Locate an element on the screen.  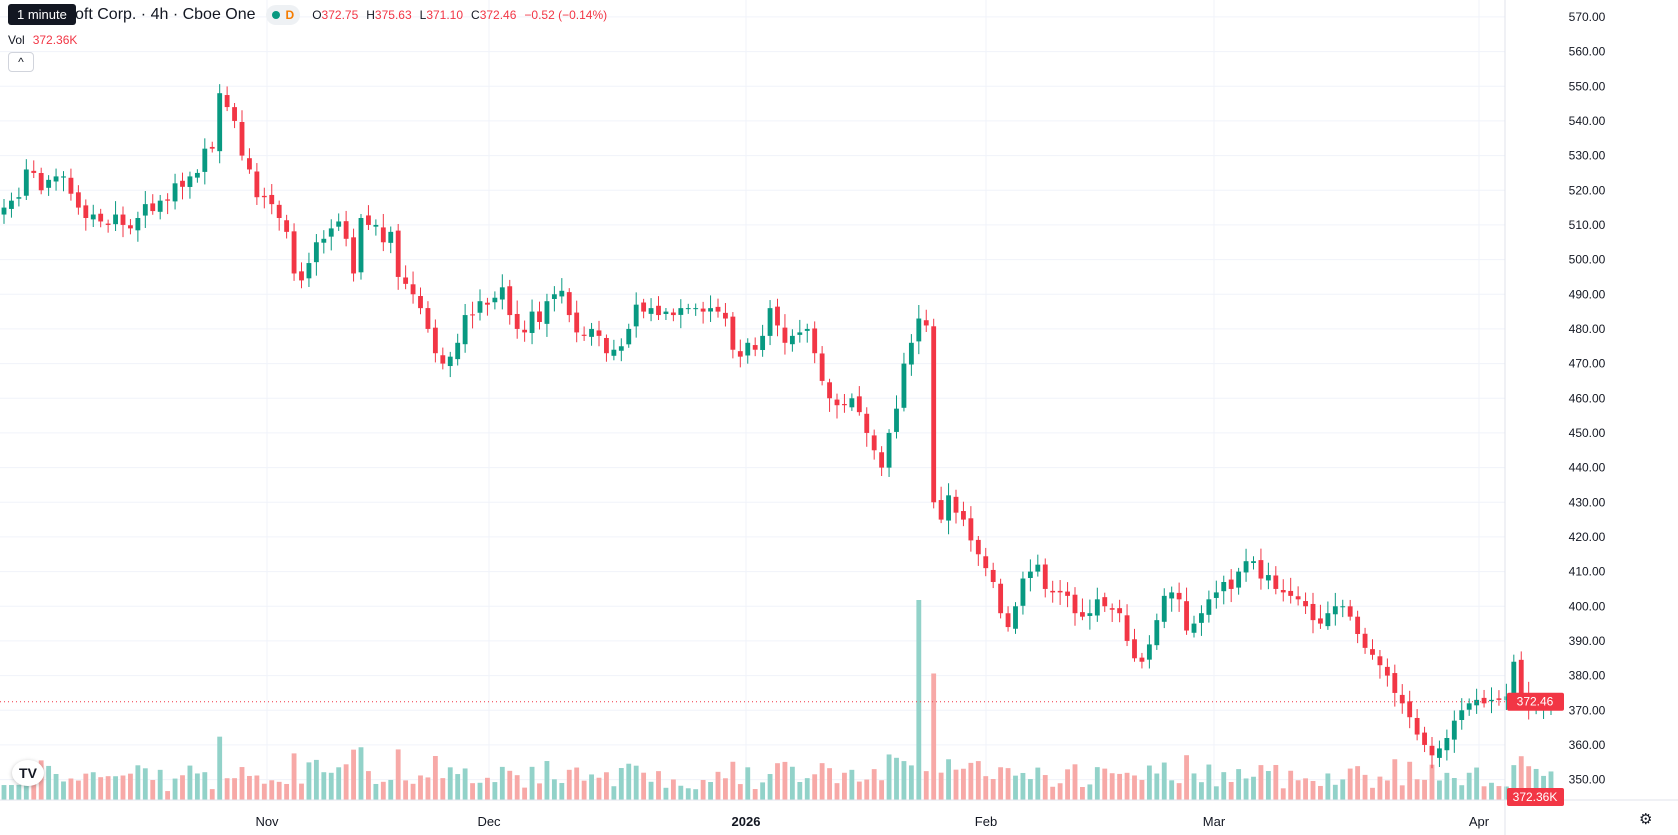
market-status-pill: D is located at coordinates (283, 15).